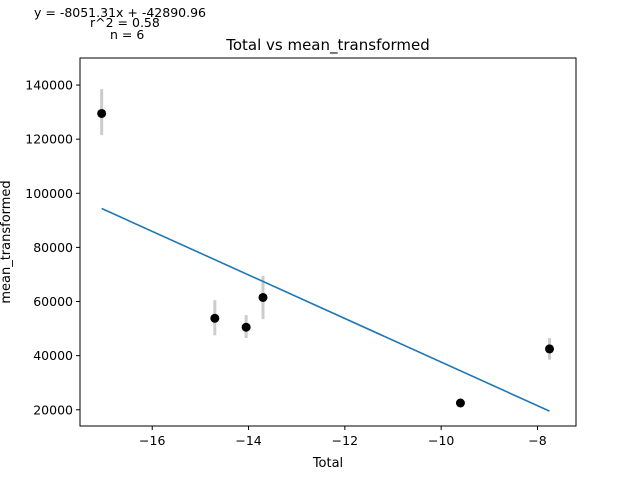 This screenshot has width=640, height=480. I want to click on y-tick-label-2: 60000, so click(53, 301).